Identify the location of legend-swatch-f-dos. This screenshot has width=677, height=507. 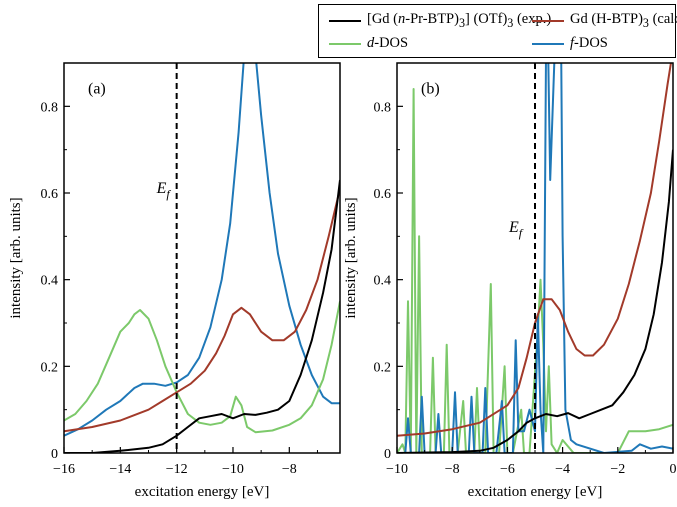
(548, 43).